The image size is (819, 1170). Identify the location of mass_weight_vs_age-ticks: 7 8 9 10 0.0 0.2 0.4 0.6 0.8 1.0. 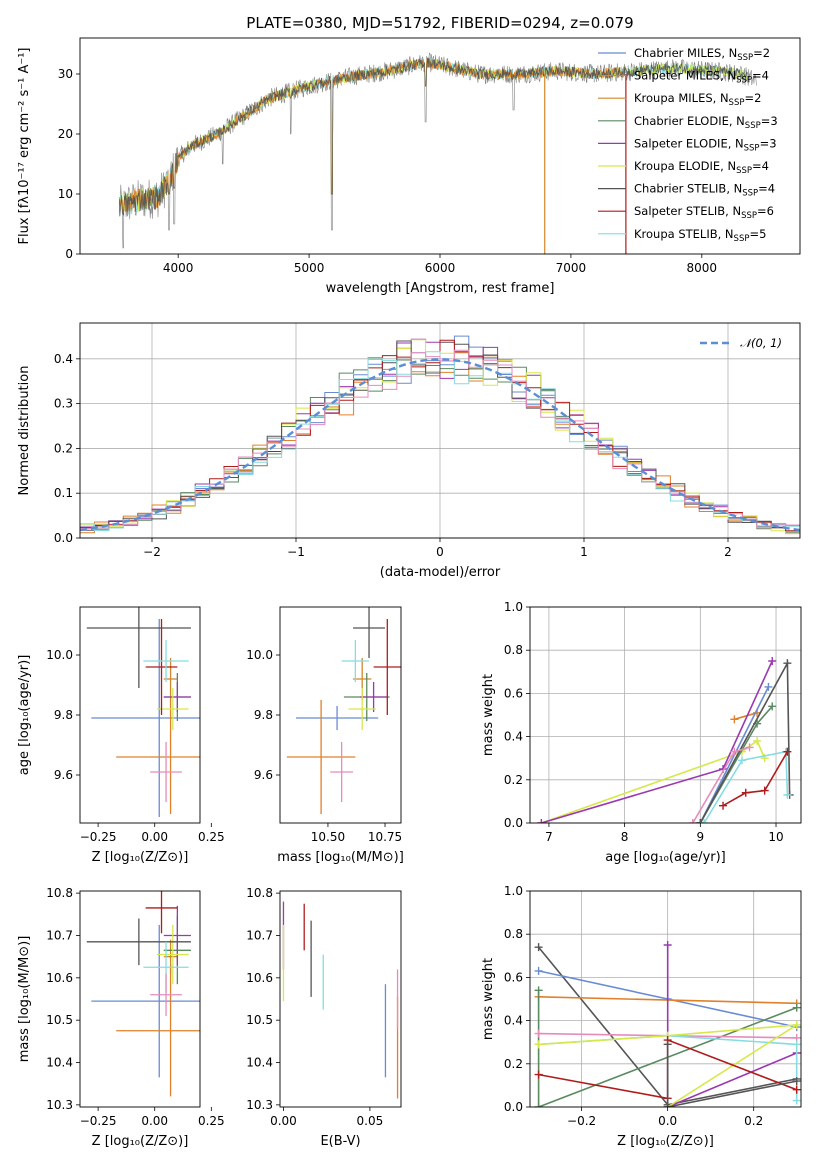
(653, 722).